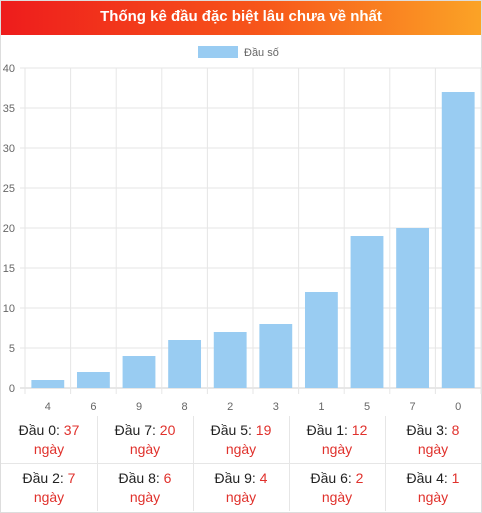 The width and height of the screenshot is (482, 513). I want to click on stat-cell: Đầu 0: 37 ngày, so click(49, 440).